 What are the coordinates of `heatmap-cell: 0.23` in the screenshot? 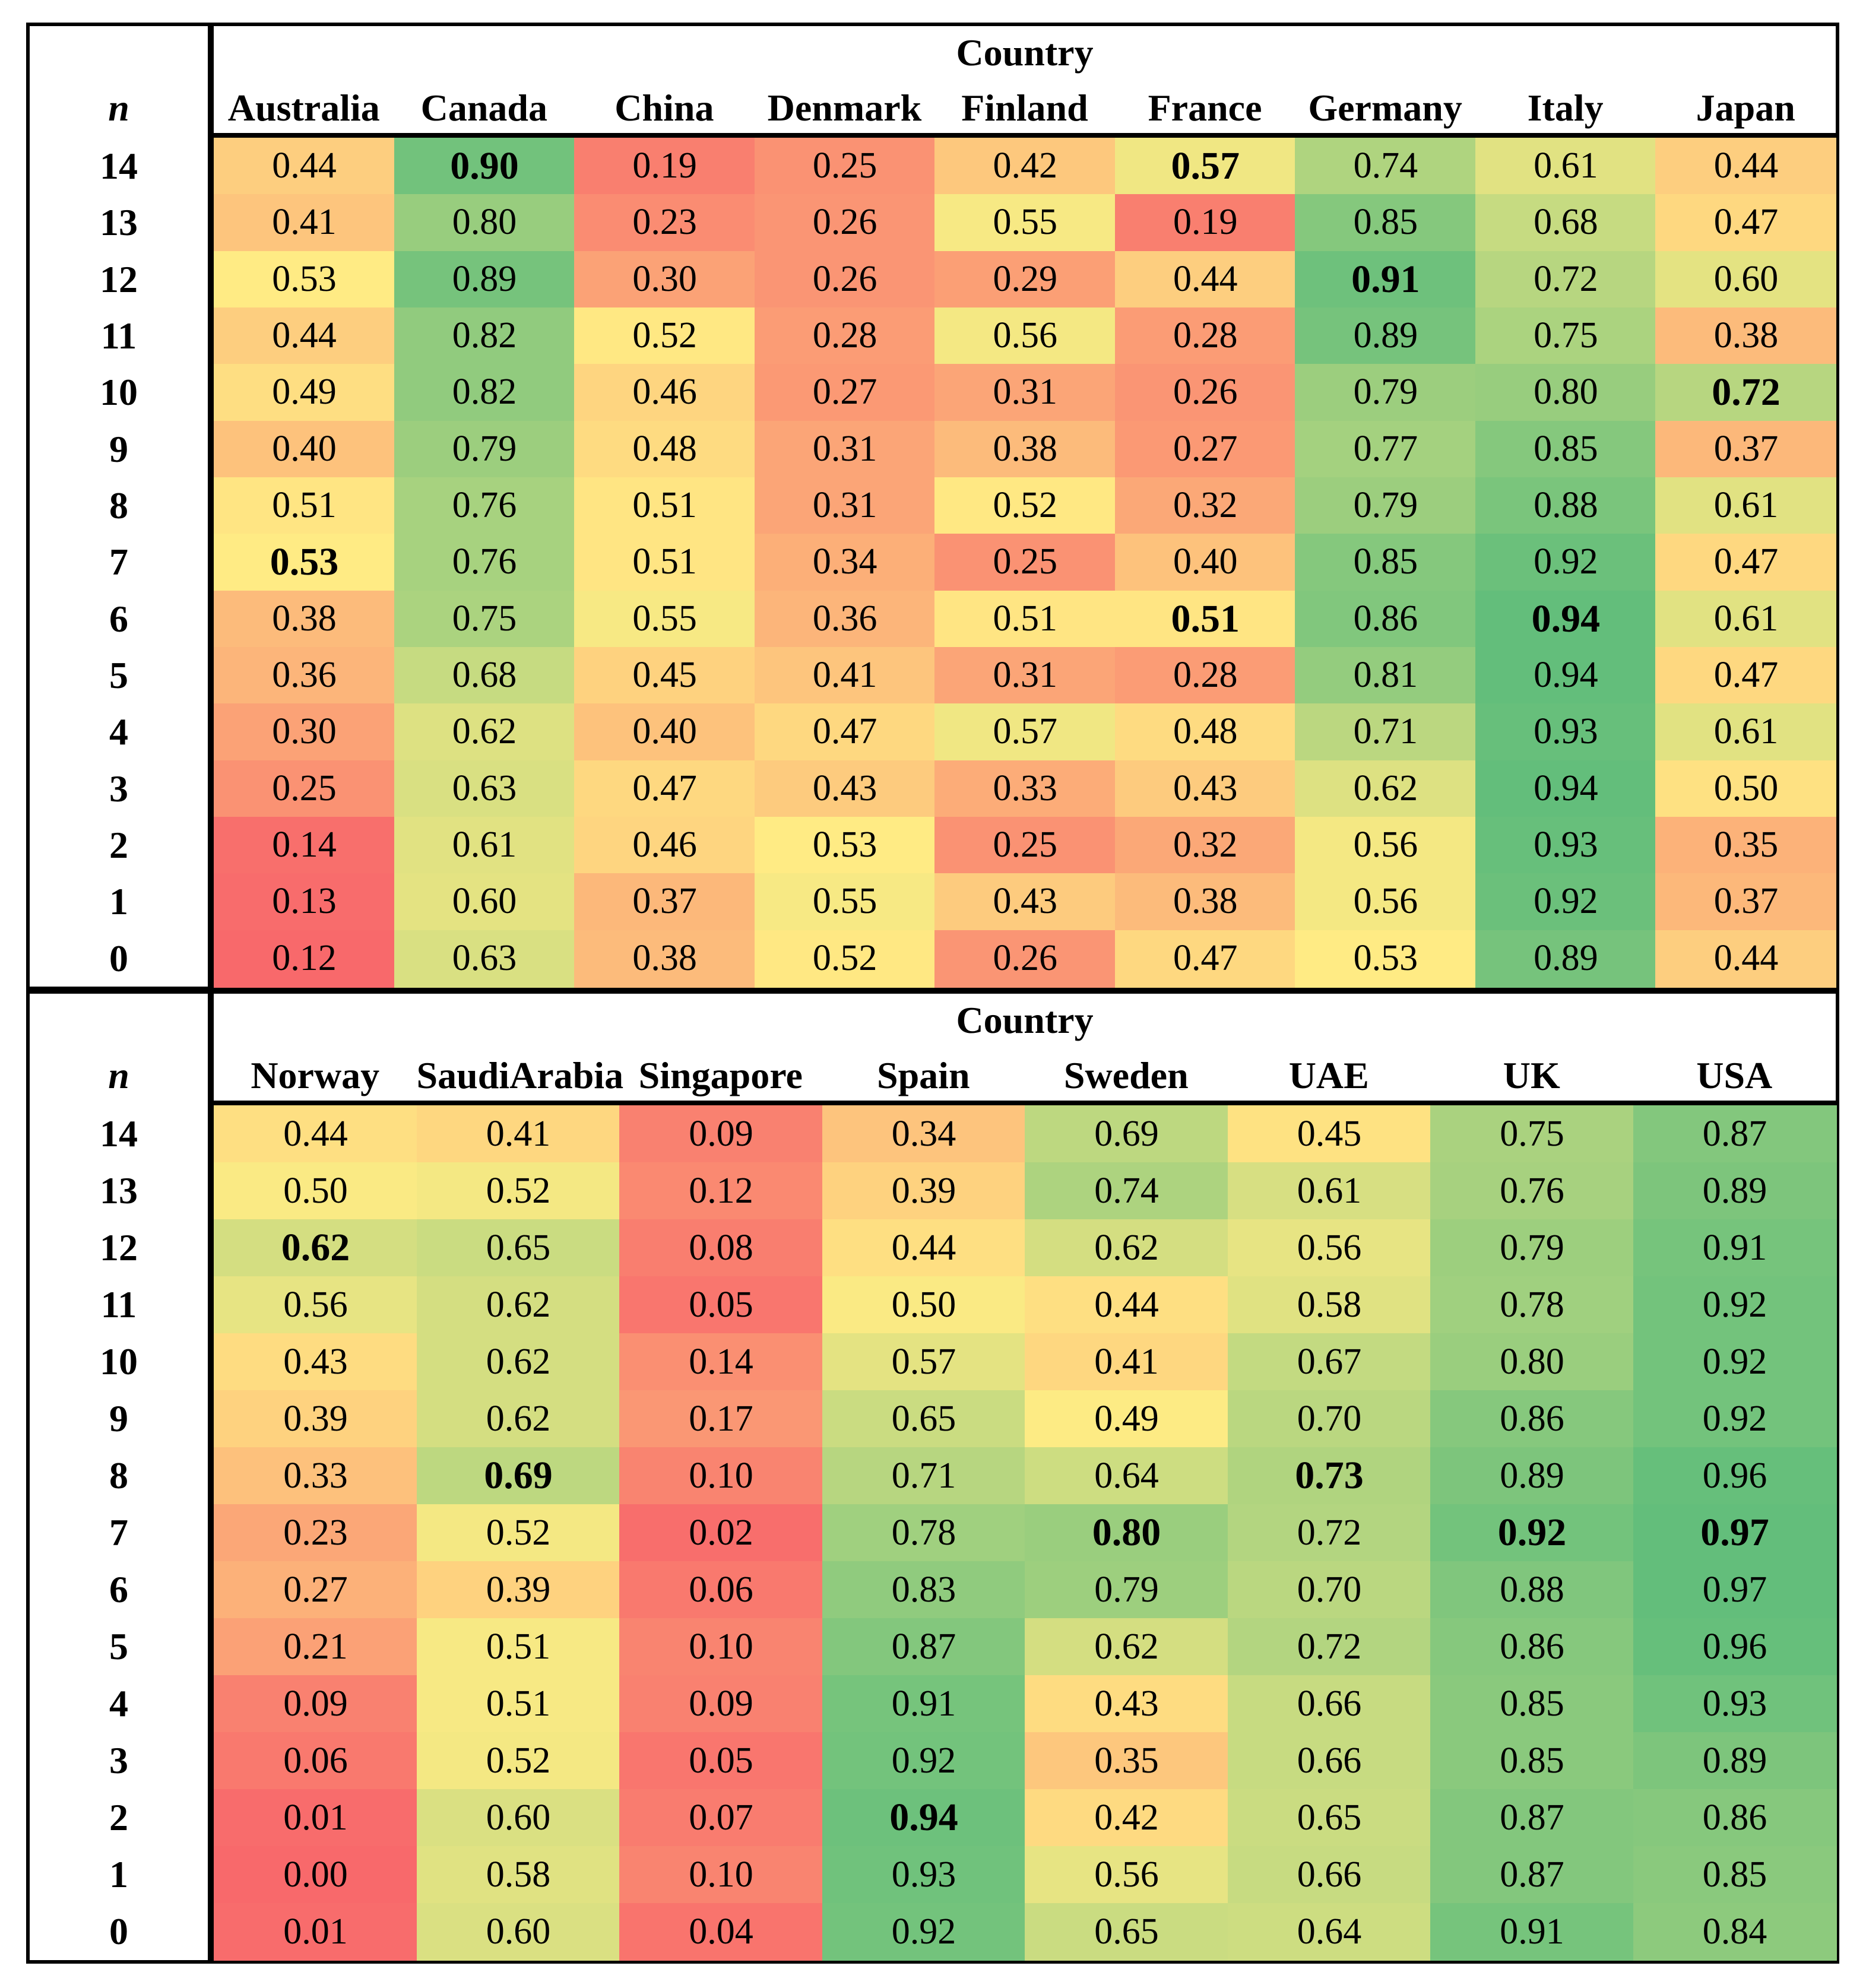 It's located at (316, 1533).